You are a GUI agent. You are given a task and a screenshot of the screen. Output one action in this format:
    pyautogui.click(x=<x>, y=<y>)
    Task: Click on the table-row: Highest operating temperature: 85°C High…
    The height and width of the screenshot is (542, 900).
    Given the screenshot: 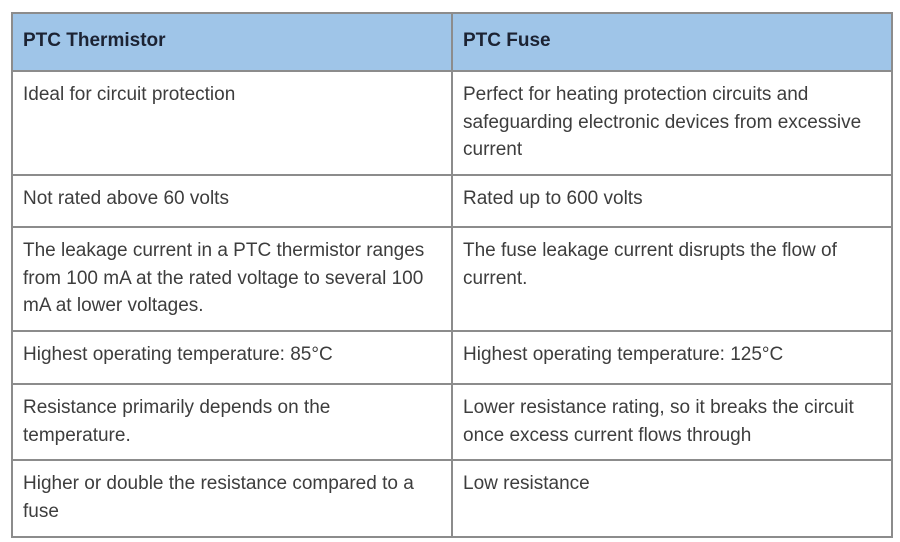 What is the action you would take?
    pyautogui.click(x=452, y=357)
    